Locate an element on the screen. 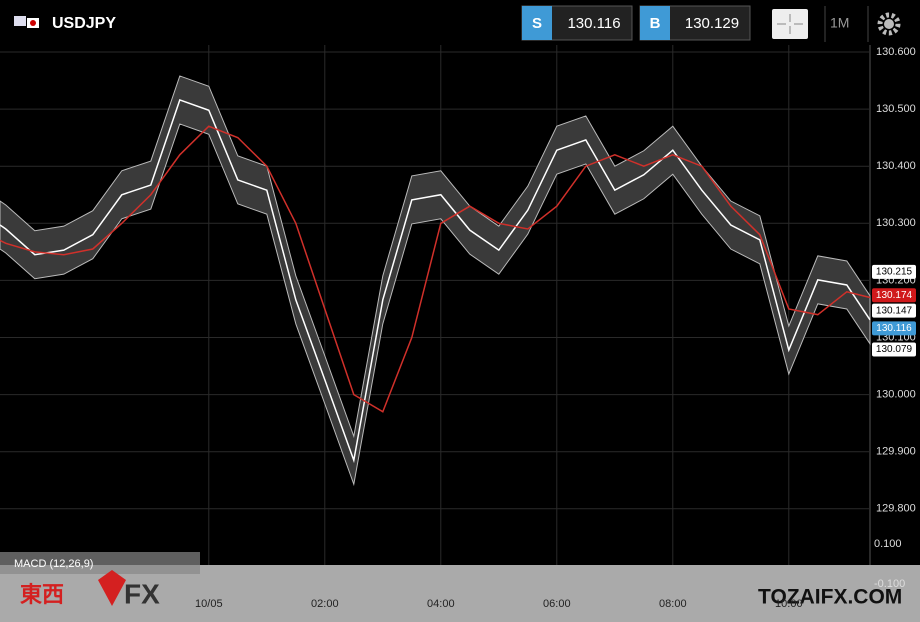  logo-fx: FX is located at coordinates (142, 593).